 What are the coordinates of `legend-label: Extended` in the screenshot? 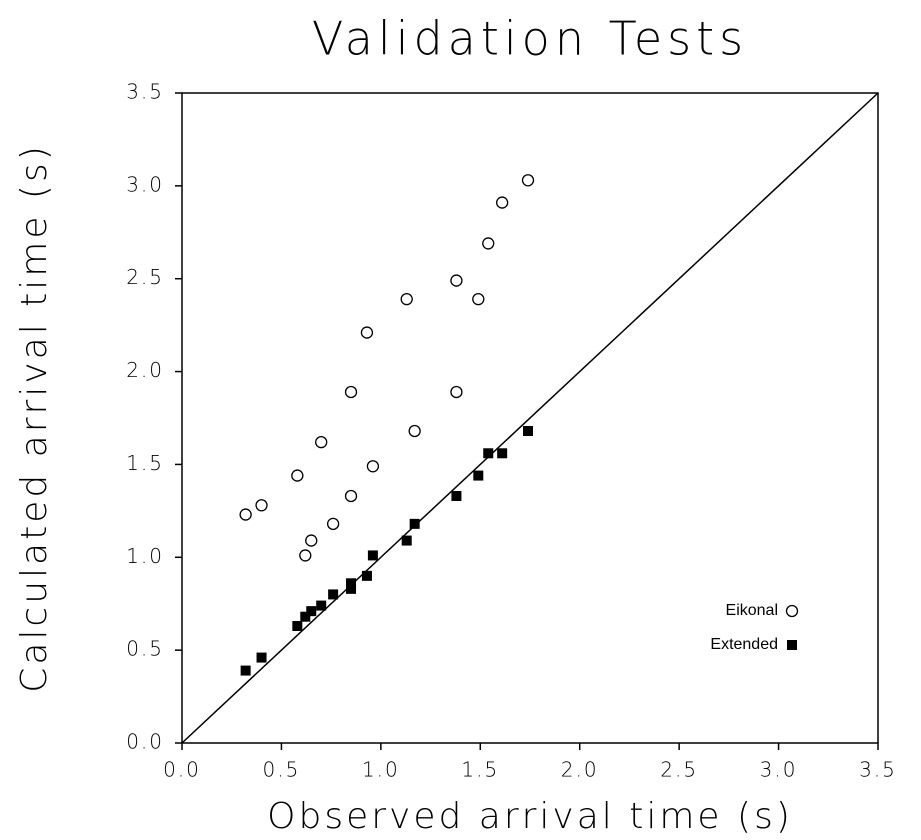 It's located at (744, 644).